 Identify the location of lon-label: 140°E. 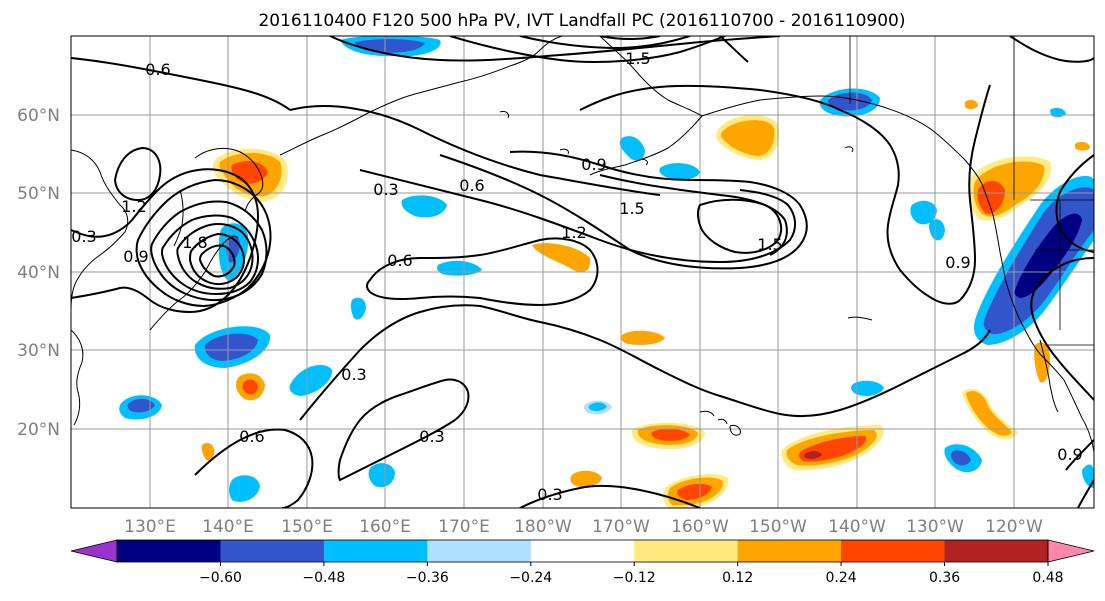
(228, 527).